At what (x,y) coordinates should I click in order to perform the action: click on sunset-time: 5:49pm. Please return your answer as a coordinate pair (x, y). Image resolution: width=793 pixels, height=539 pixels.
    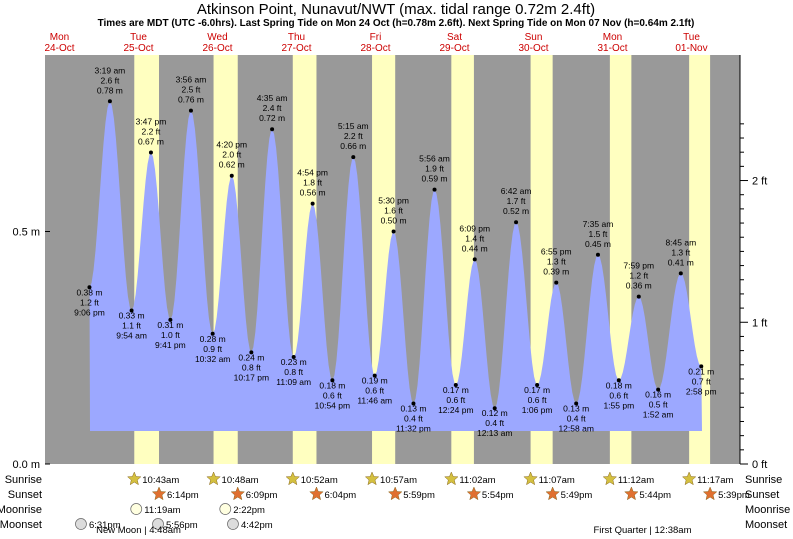
    Looking at the image, I should click on (577, 495).